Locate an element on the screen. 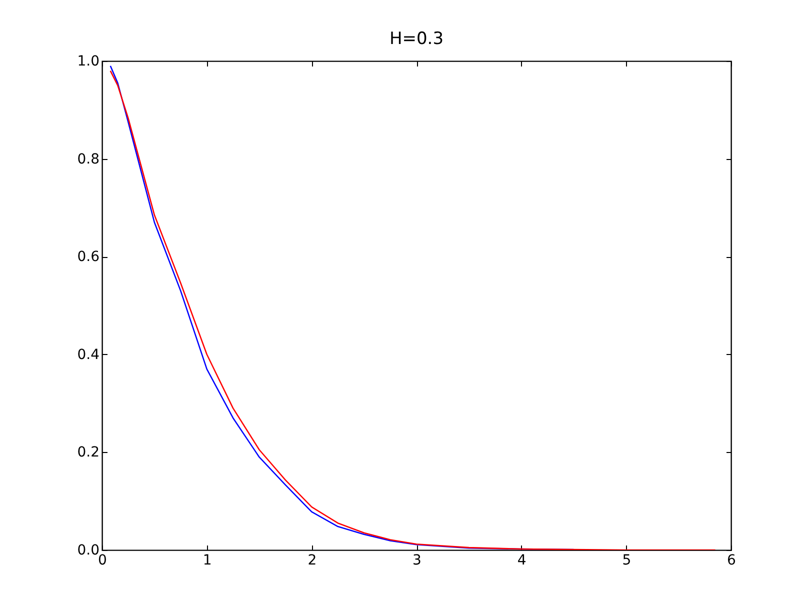 The width and height of the screenshot is (812, 612). chart-title: H=0.3 is located at coordinates (416, 39).